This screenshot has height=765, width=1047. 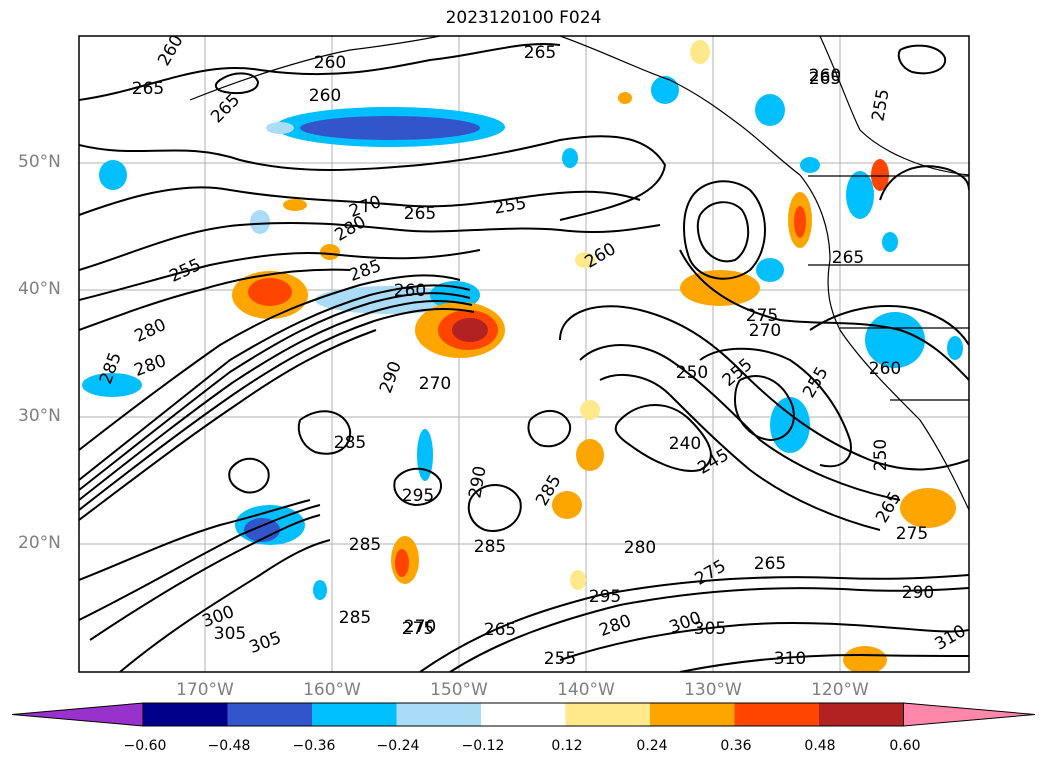 What do you see at coordinates (713, 690) in the screenshot?
I see `lon-label-130w: 130°W` at bounding box center [713, 690].